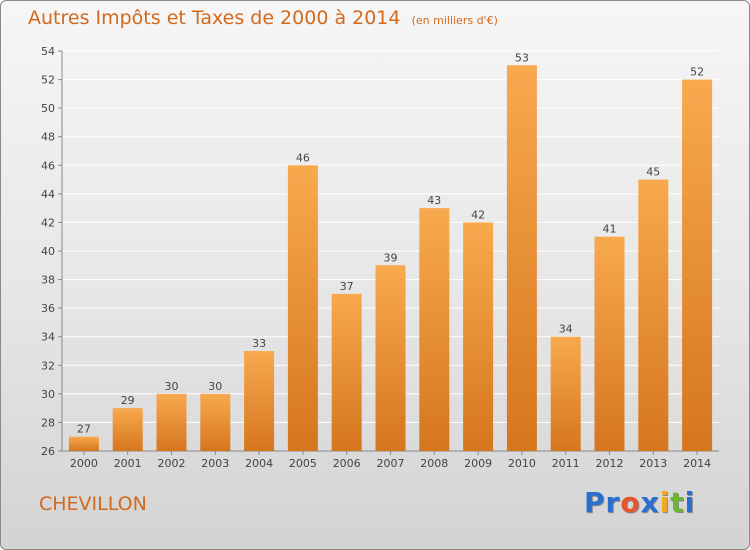 This screenshot has width=750, height=550. I want to click on data-label: 37, so click(347, 286).